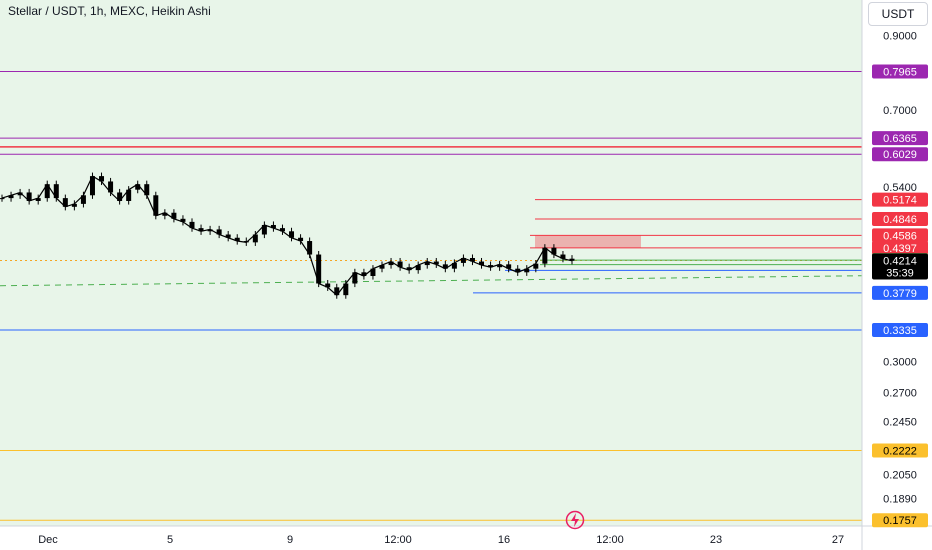 Image resolution: width=932 pixels, height=550 pixels. What do you see at coordinates (900, 475) in the screenshot?
I see `y-tick-label: 0.2050` at bounding box center [900, 475].